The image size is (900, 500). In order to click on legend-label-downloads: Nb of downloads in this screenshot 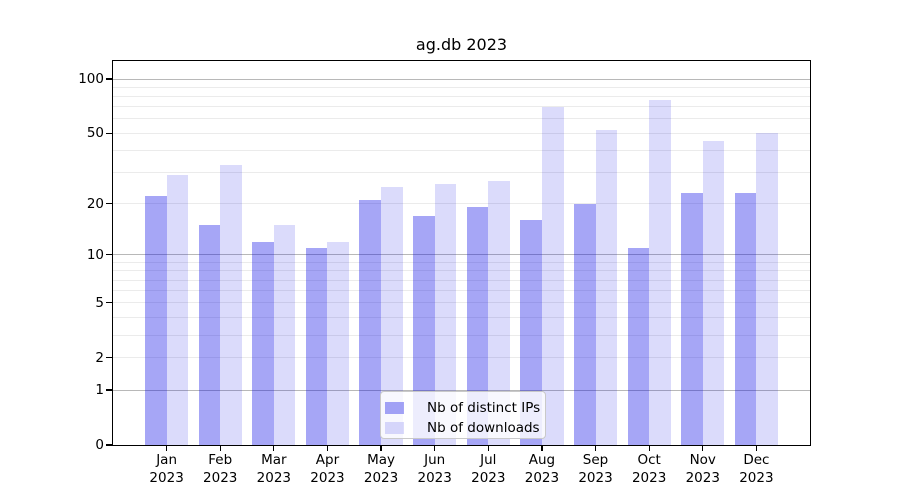, I will do `click(483, 428)`.